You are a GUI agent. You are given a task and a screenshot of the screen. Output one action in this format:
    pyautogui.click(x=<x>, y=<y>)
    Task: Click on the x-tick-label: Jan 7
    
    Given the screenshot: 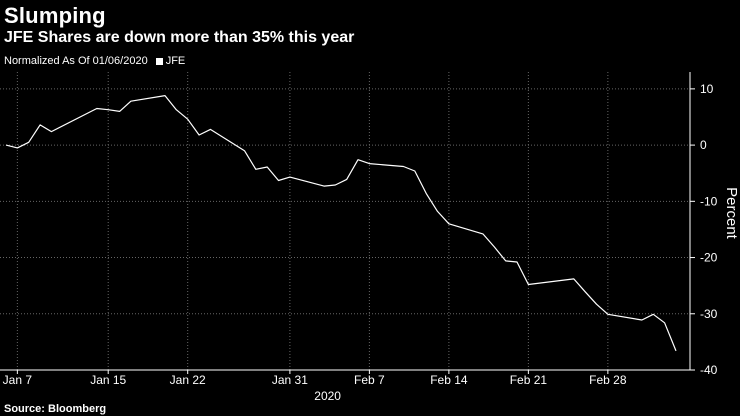 What is the action you would take?
    pyautogui.click(x=18, y=380)
    